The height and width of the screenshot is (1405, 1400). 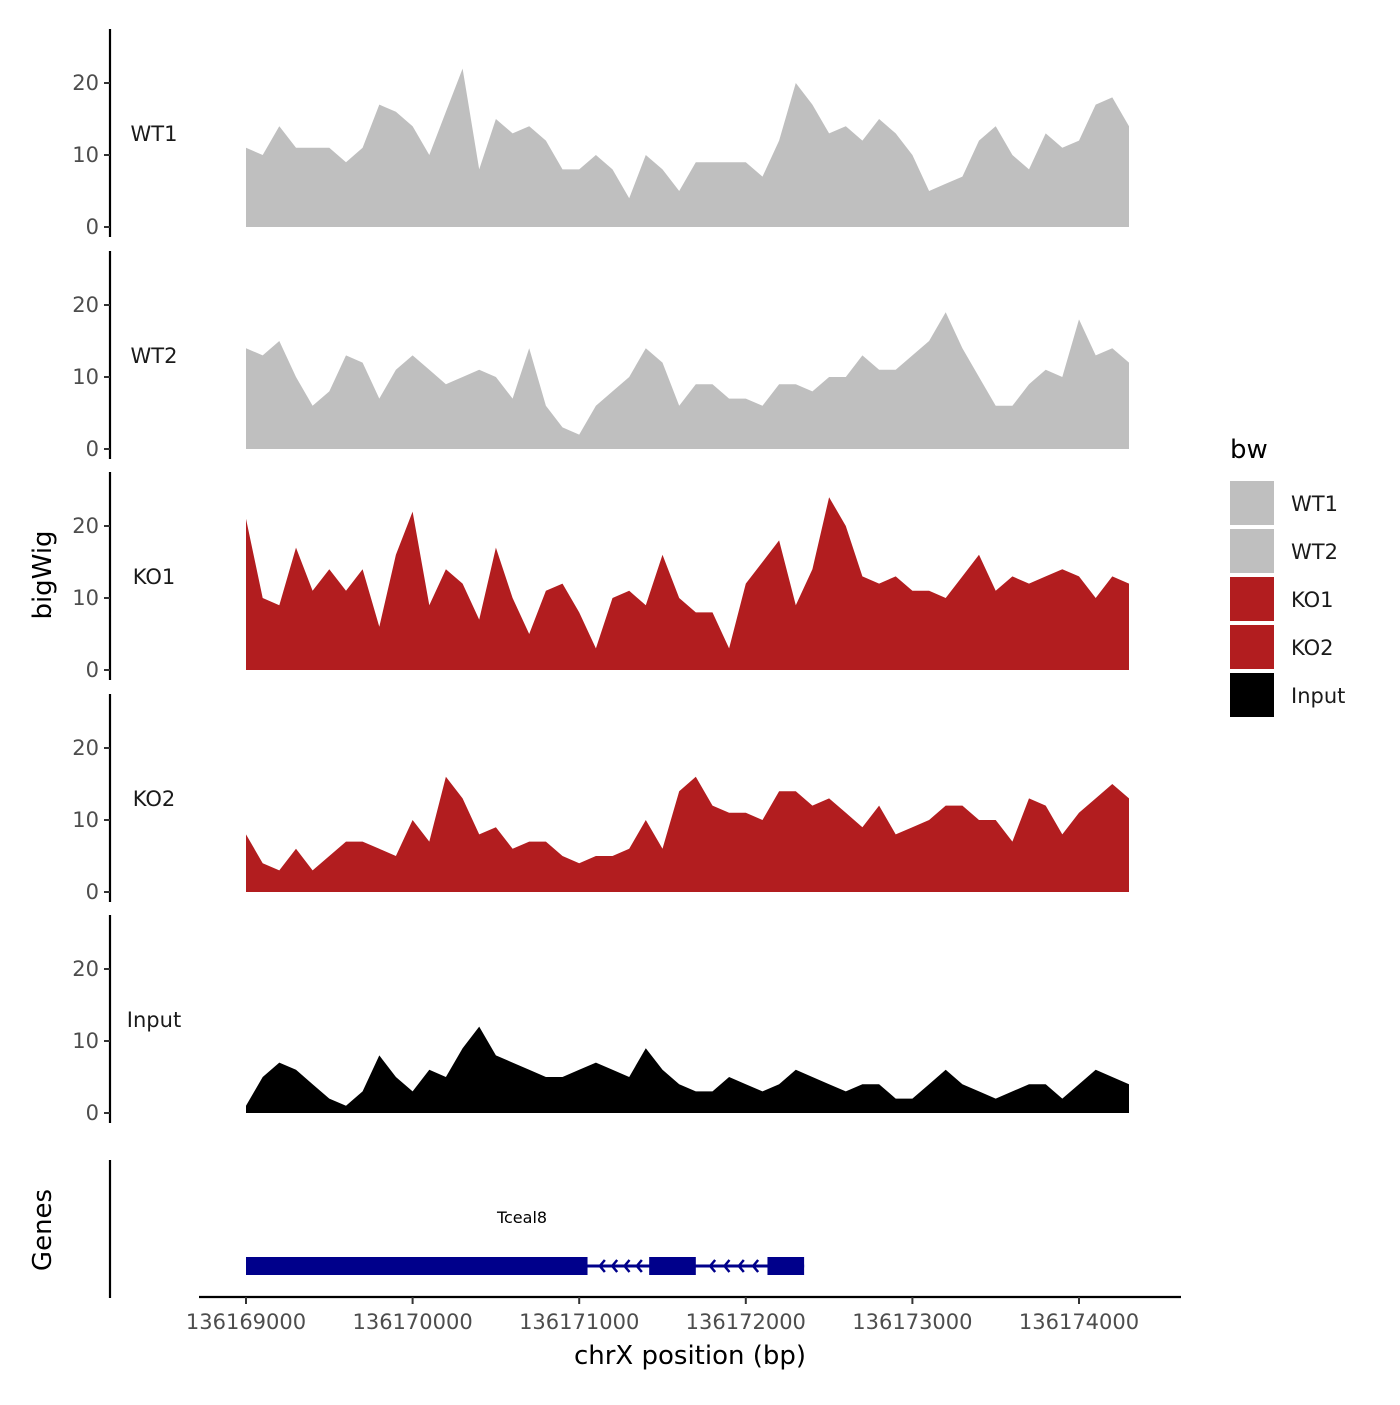 What do you see at coordinates (525, 1241) in the screenshot?
I see `gene-tceal8: Tceal8` at bounding box center [525, 1241].